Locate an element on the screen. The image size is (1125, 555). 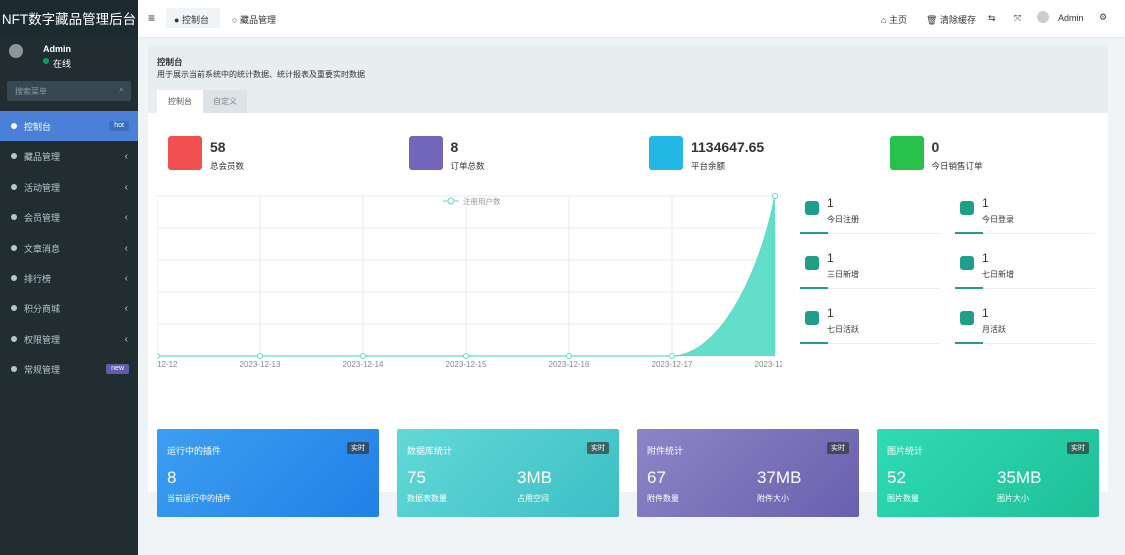
card-value: 8 is located at coordinates (172, 477).